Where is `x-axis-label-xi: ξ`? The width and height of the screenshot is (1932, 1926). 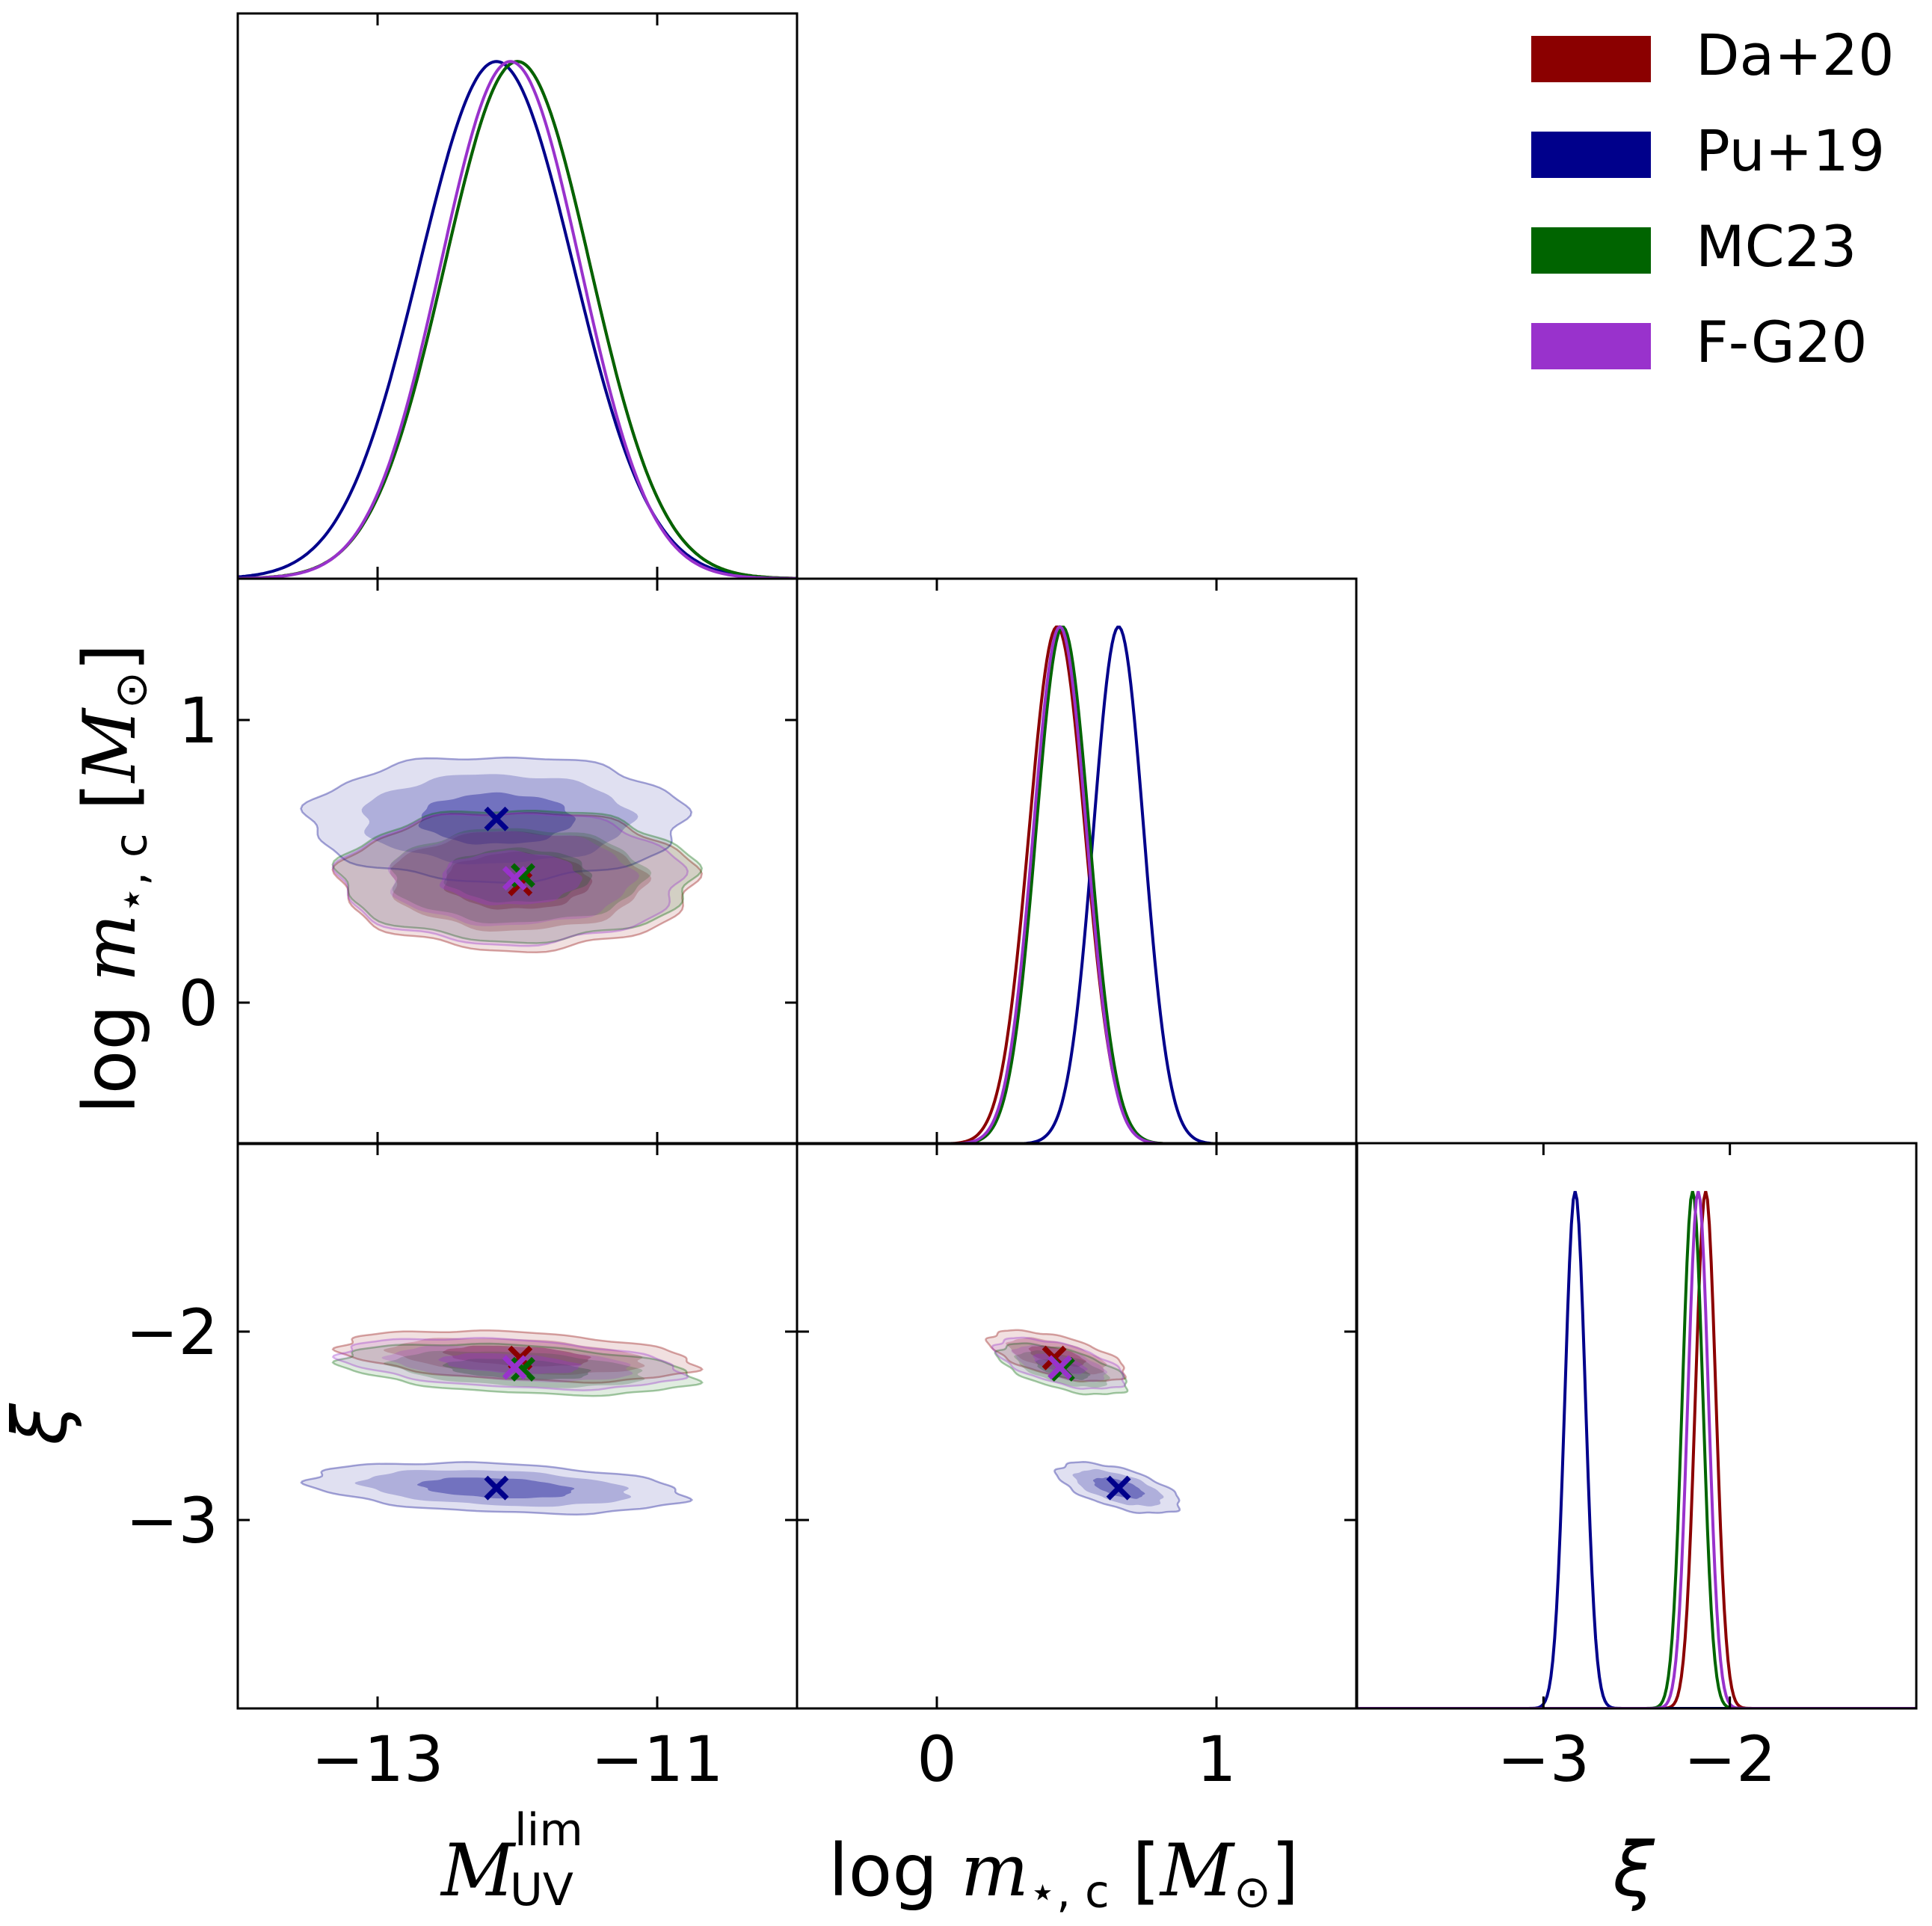
x-axis-label-xi: ξ is located at coordinates (1633, 1870).